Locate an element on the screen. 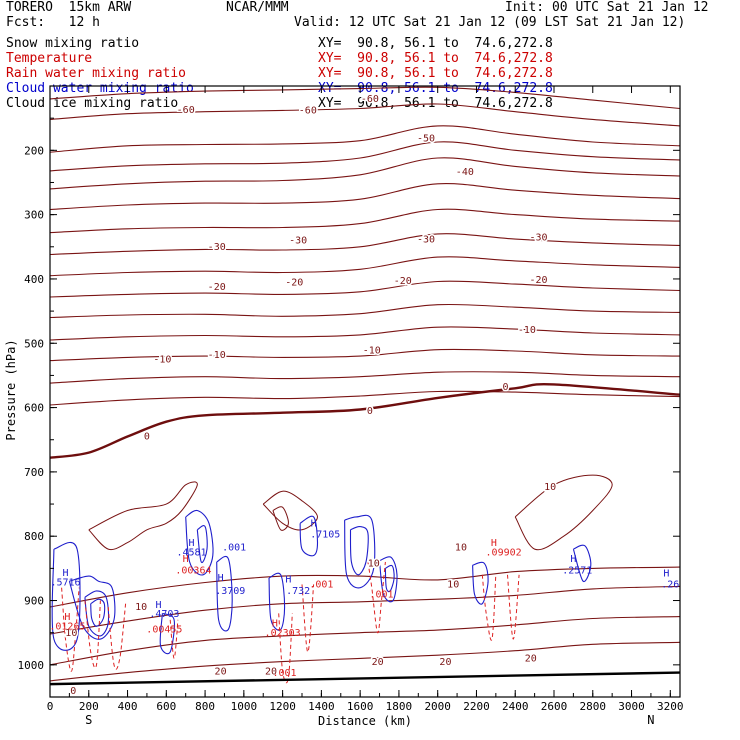 This screenshot has height=740, width=740. contour-label-33: H is located at coordinates (65, 573).